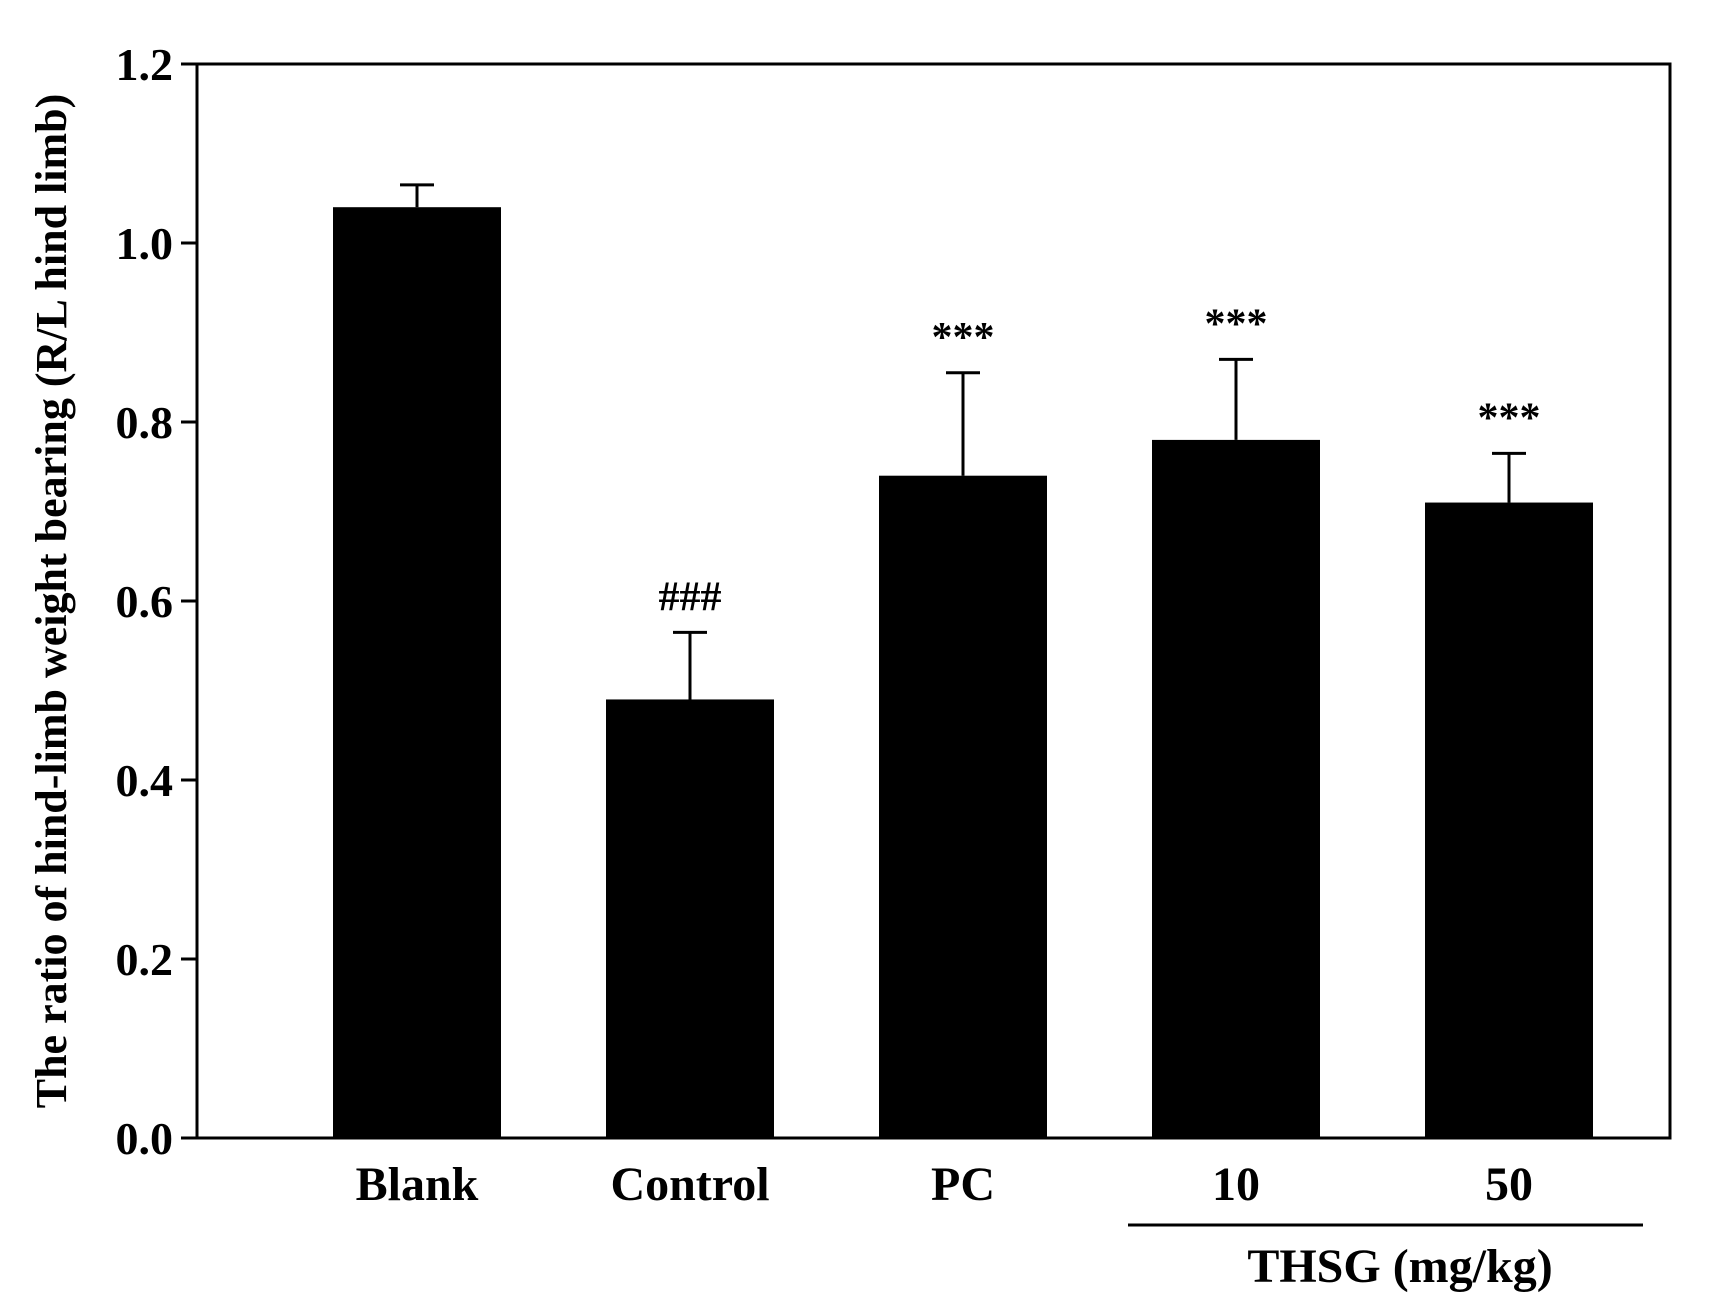 Image resolution: width=1730 pixels, height=1305 pixels. Describe the element at coordinates (1399, 1266) in the screenshot. I see `group-label: THSG (mg/kg)` at that location.